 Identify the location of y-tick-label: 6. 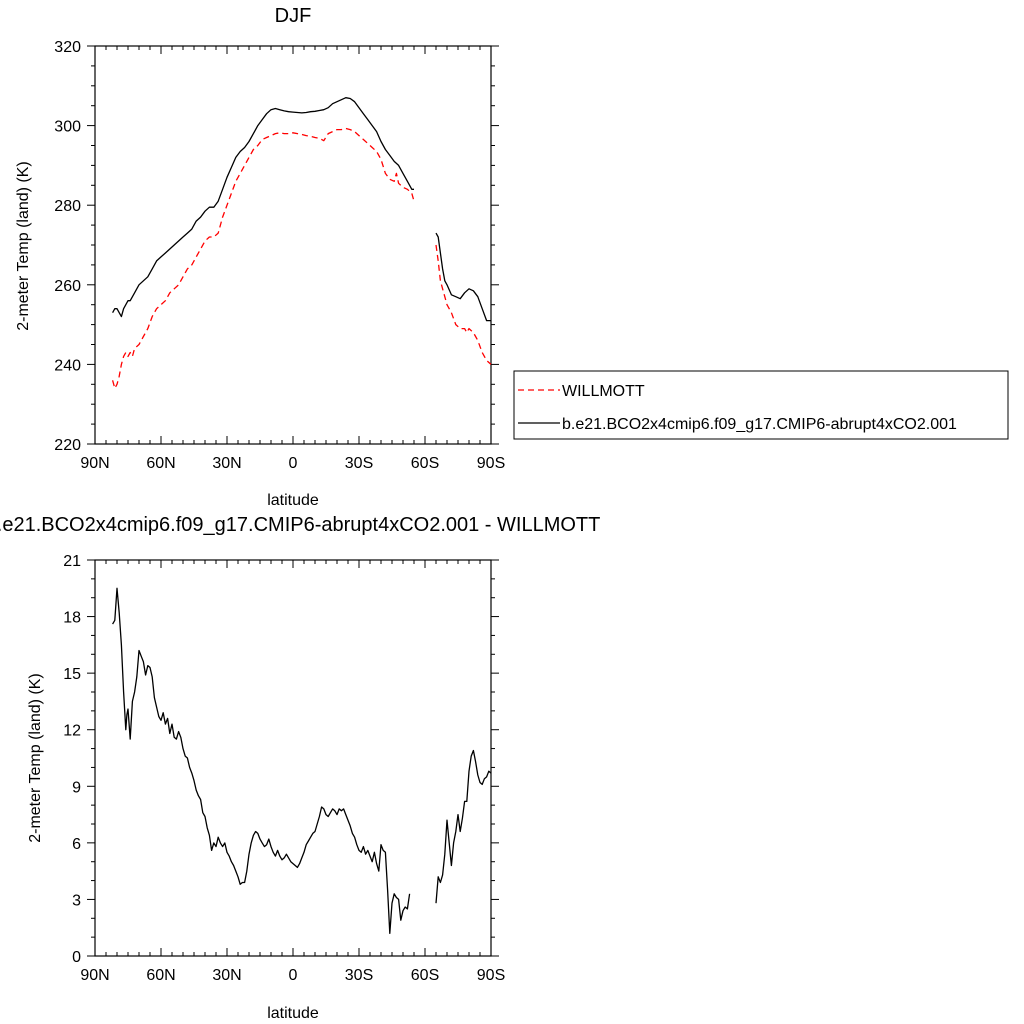
(76, 844).